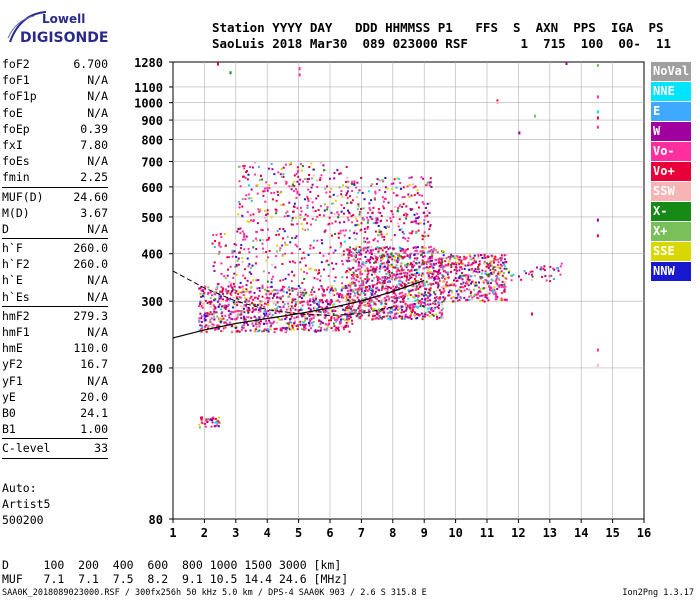 The height and width of the screenshot is (600, 700). What do you see at coordinates (424, 533) in the screenshot?
I see `x-tick-label: 9` at bounding box center [424, 533].